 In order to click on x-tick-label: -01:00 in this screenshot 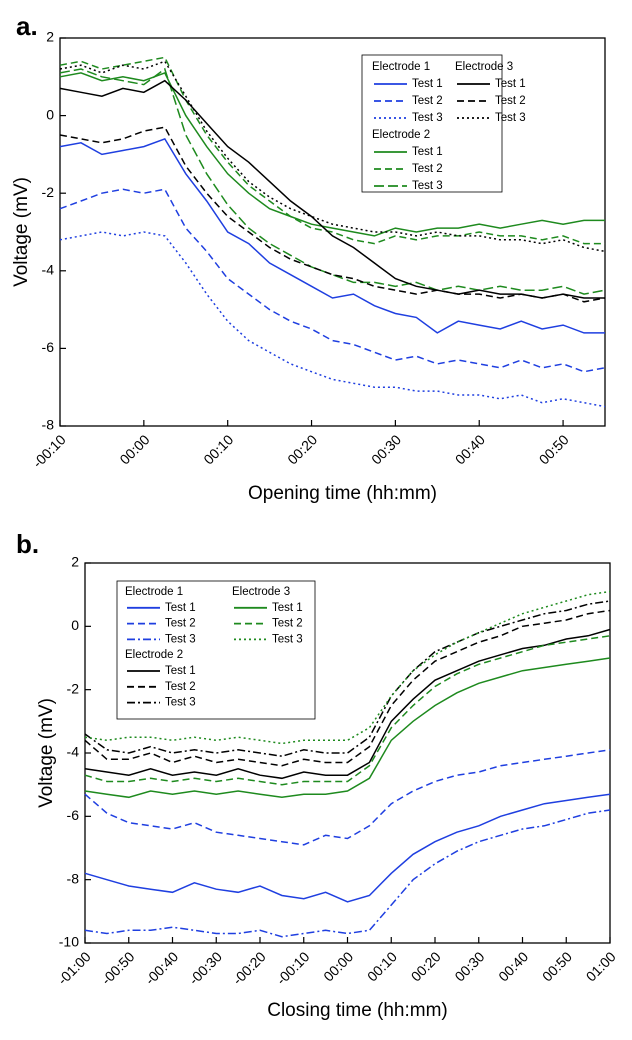, I will do `click(74, 968)`.